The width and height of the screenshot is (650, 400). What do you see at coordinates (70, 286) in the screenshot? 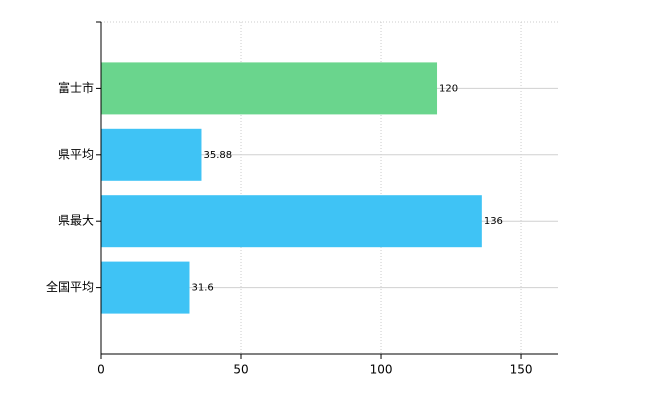
I see `y-tick-label: 全国平均` at bounding box center [70, 286].